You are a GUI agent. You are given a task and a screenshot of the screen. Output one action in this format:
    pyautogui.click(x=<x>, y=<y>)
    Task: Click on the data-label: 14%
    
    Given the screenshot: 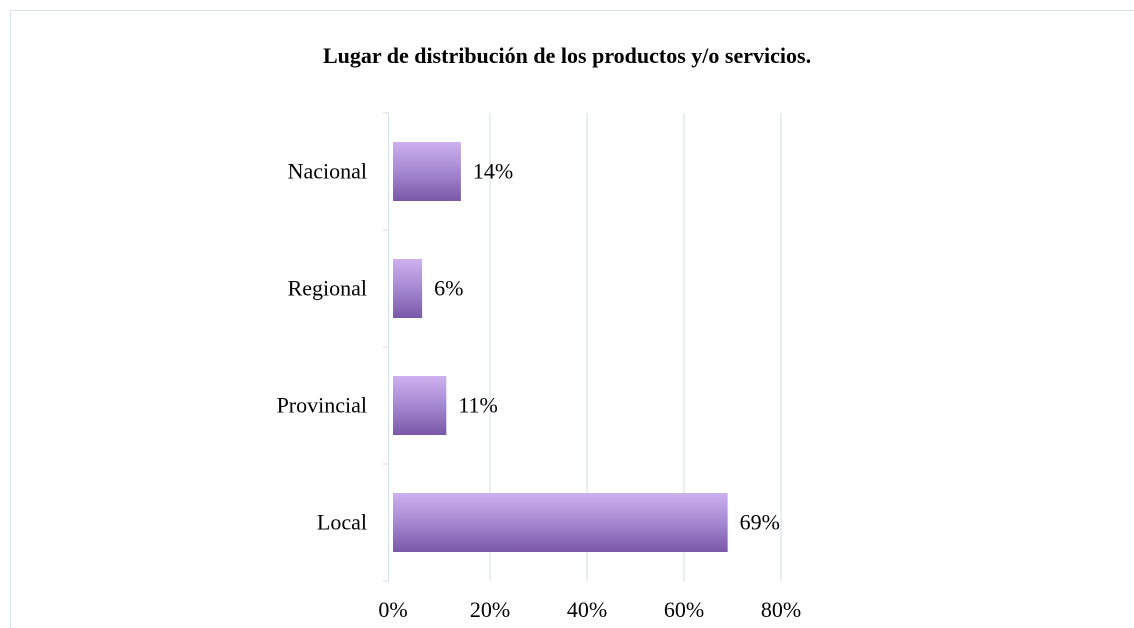 What is the action you would take?
    pyautogui.click(x=493, y=171)
    